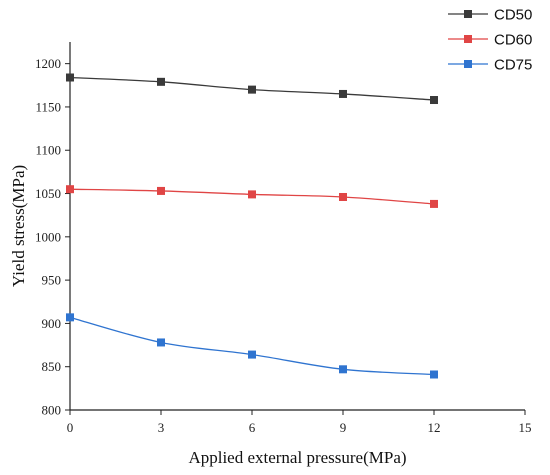  Describe the element at coordinates (48, 236) in the screenshot. I see `y-tick-label: 1000` at that location.